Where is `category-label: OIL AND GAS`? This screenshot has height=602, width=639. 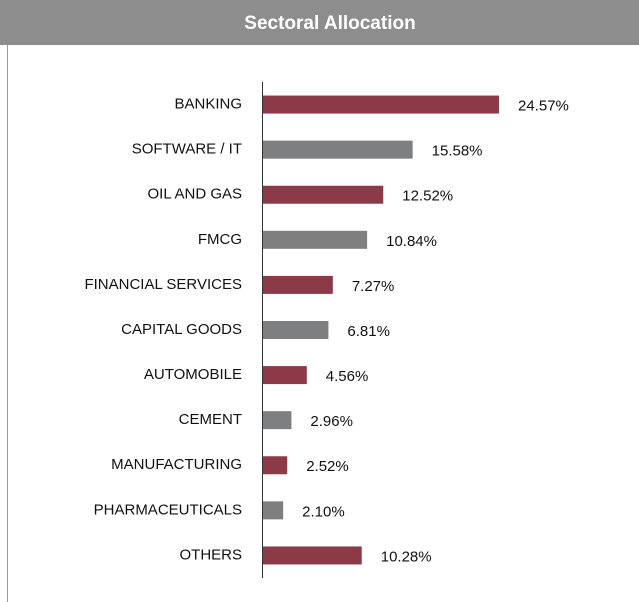 category-label: OIL AND GAS is located at coordinates (195, 194).